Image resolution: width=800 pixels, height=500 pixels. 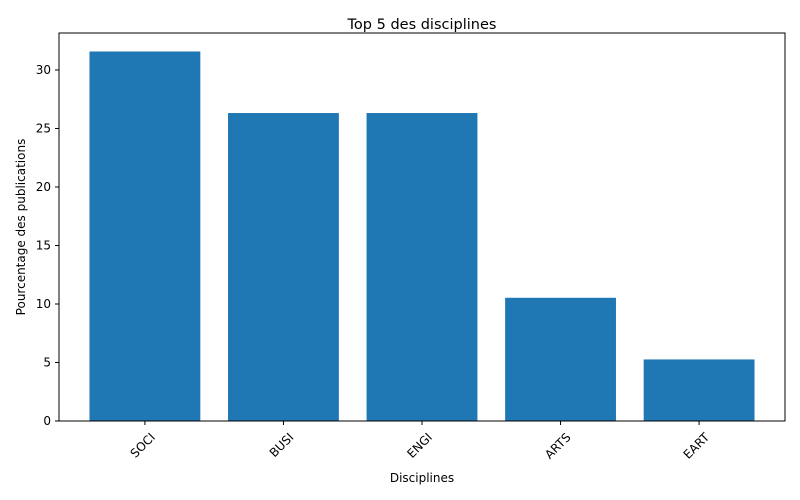 What do you see at coordinates (47, 362) in the screenshot?
I see `y-tick-label: 5` at bounding box center [47, 362].